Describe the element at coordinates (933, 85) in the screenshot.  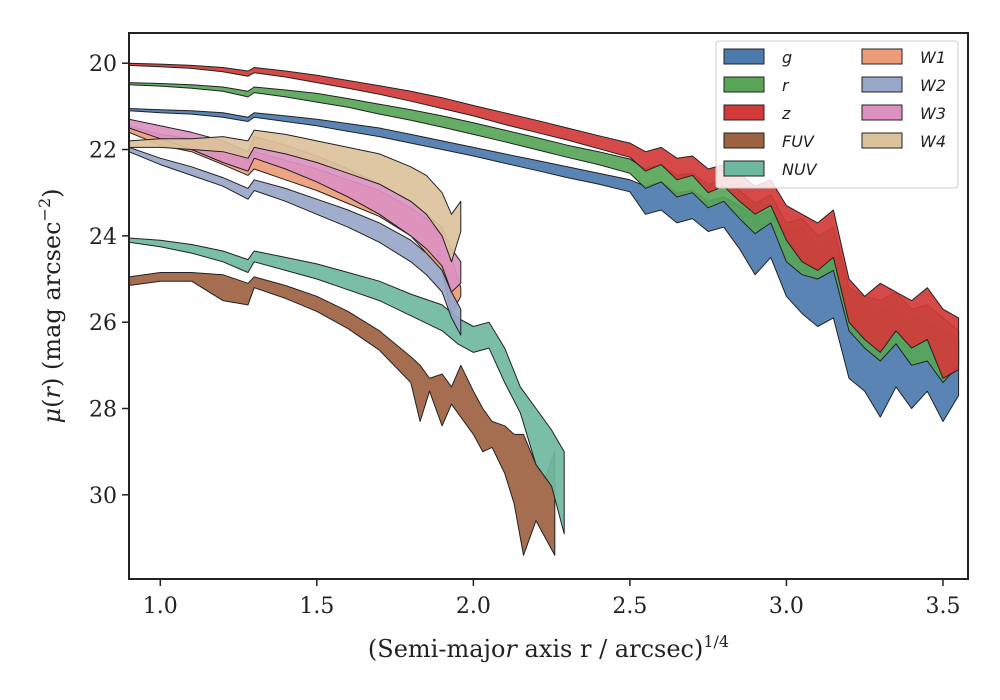
I see `legend-label: W2` at that location.